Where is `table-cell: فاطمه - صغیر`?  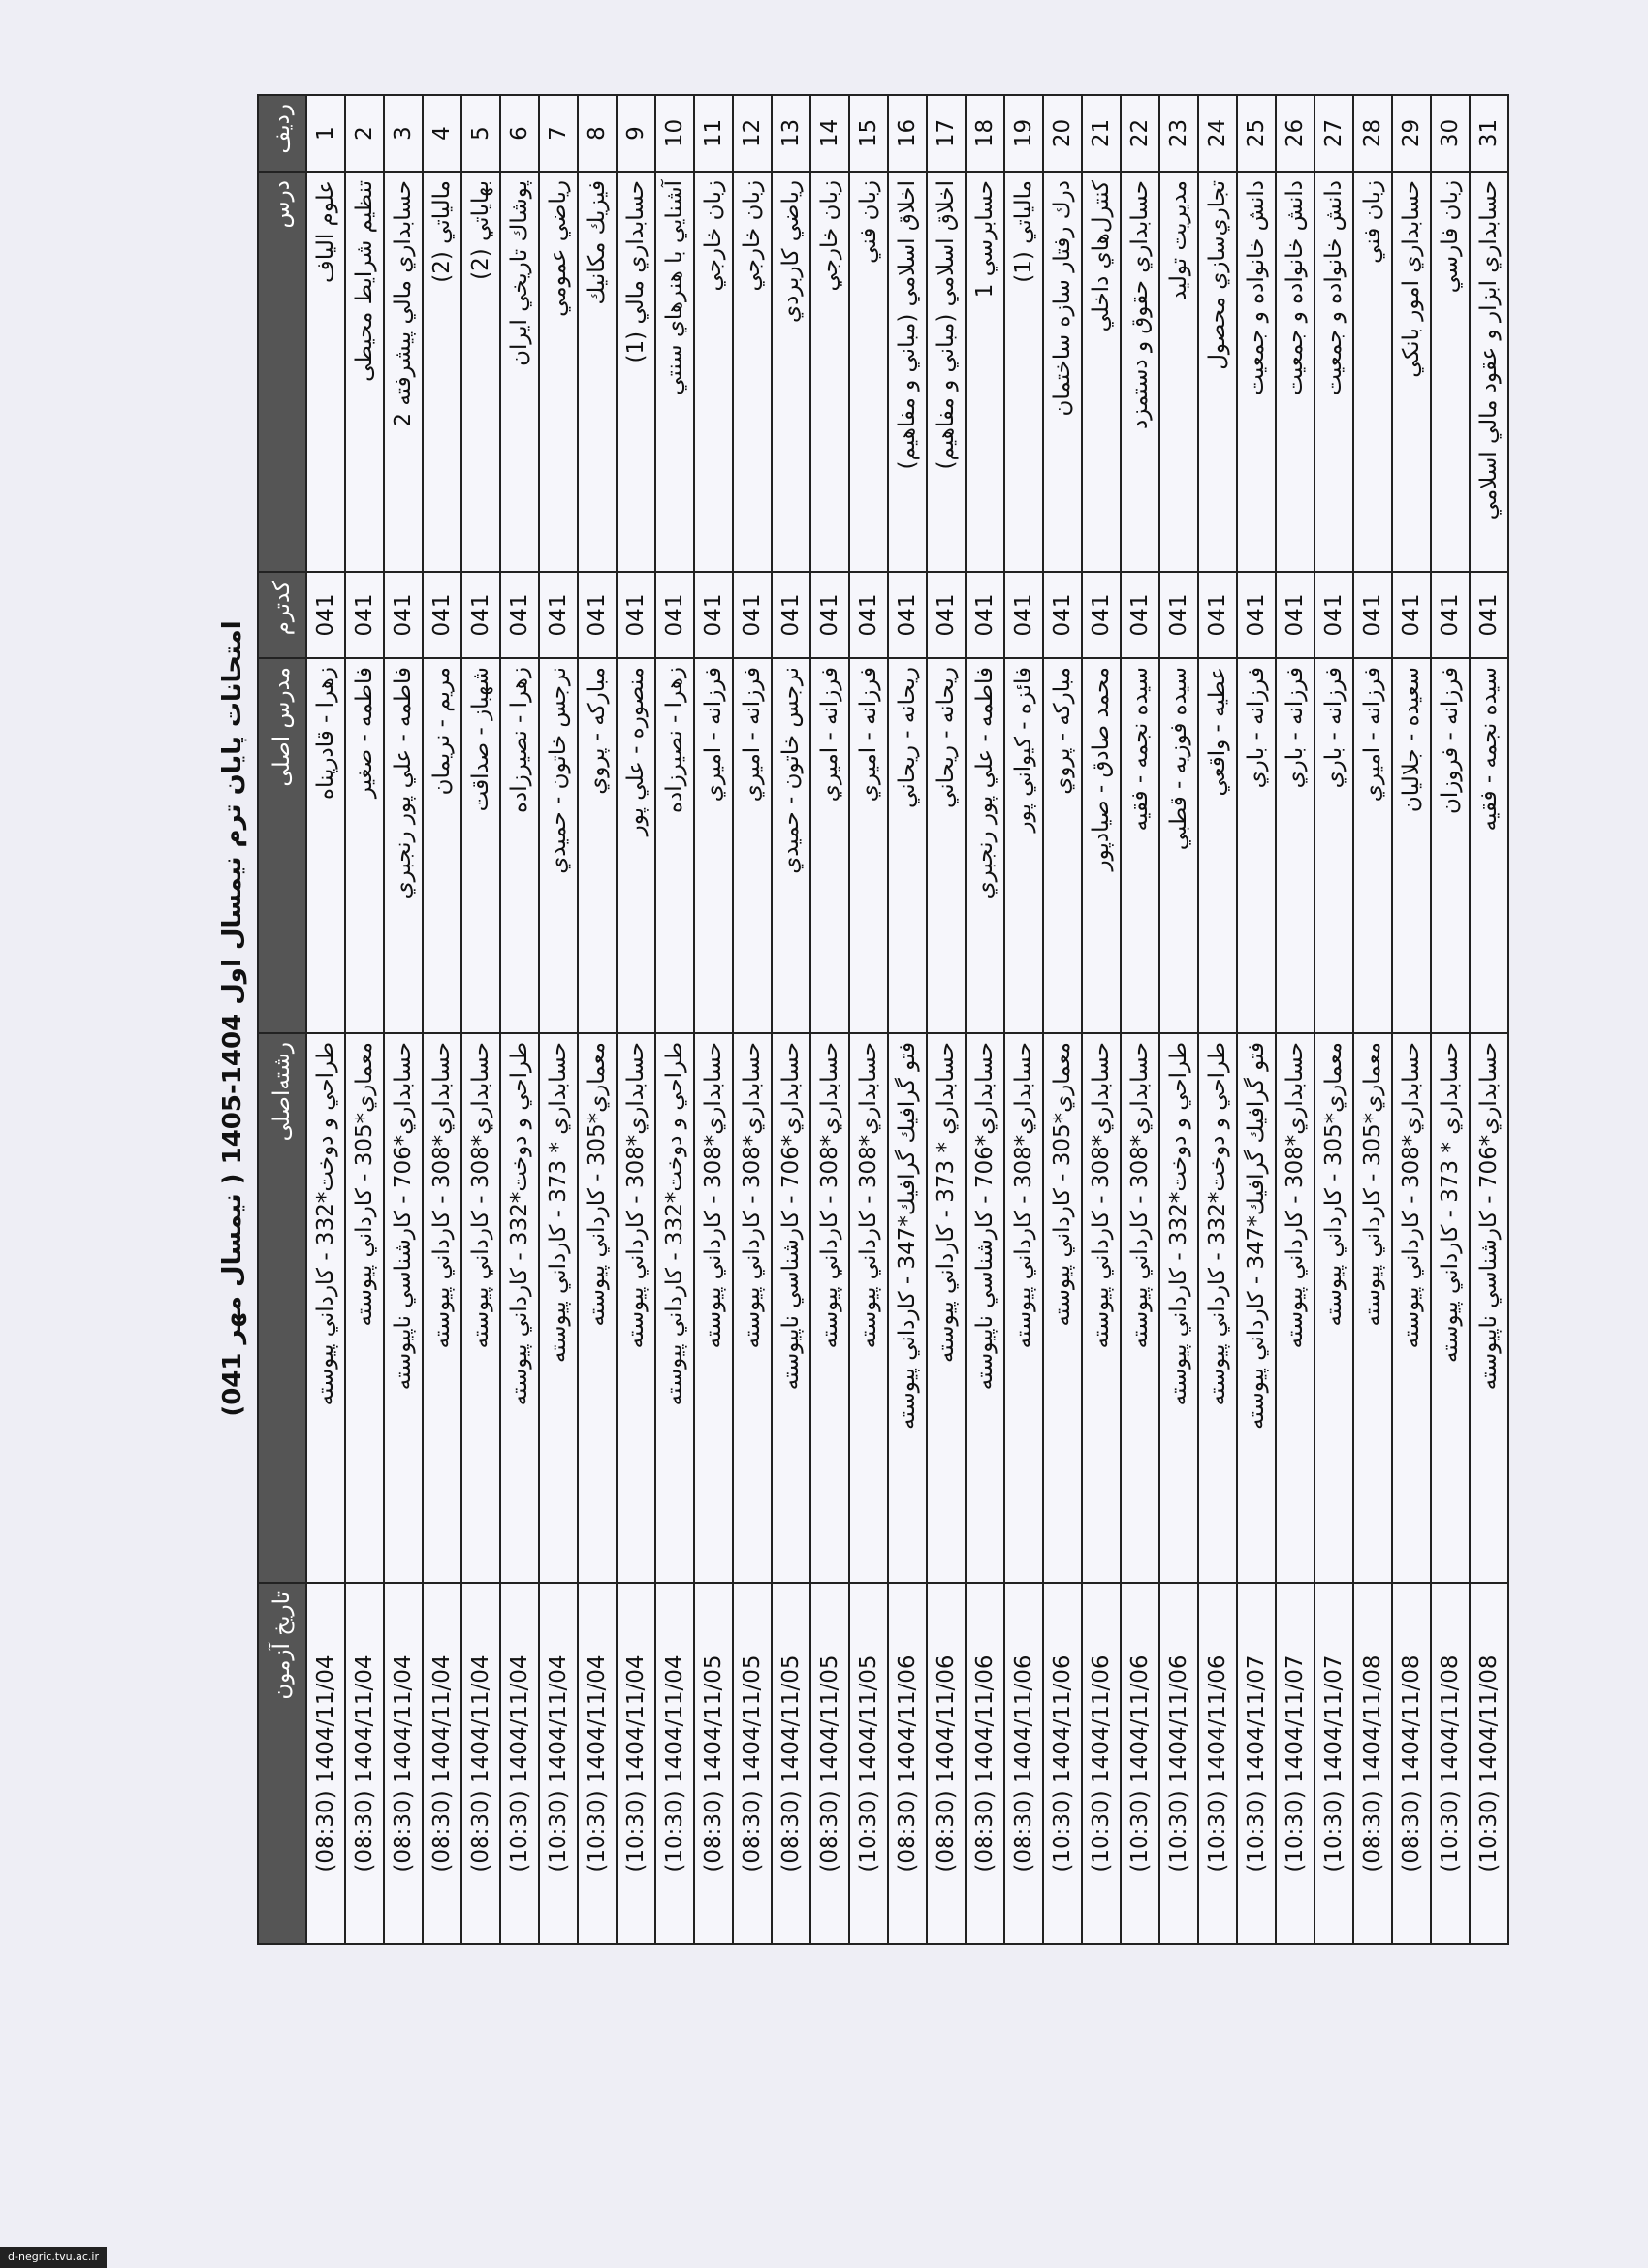 table-cell: فاطمه - صغیر is located at coordinates (365, 845).